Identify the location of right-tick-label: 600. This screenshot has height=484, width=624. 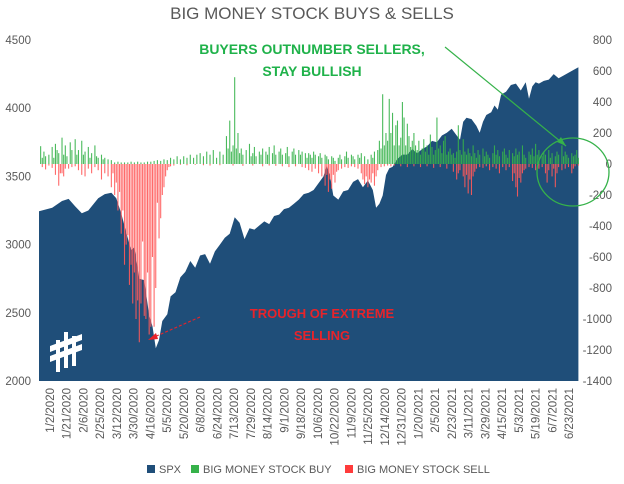
(602, 72).